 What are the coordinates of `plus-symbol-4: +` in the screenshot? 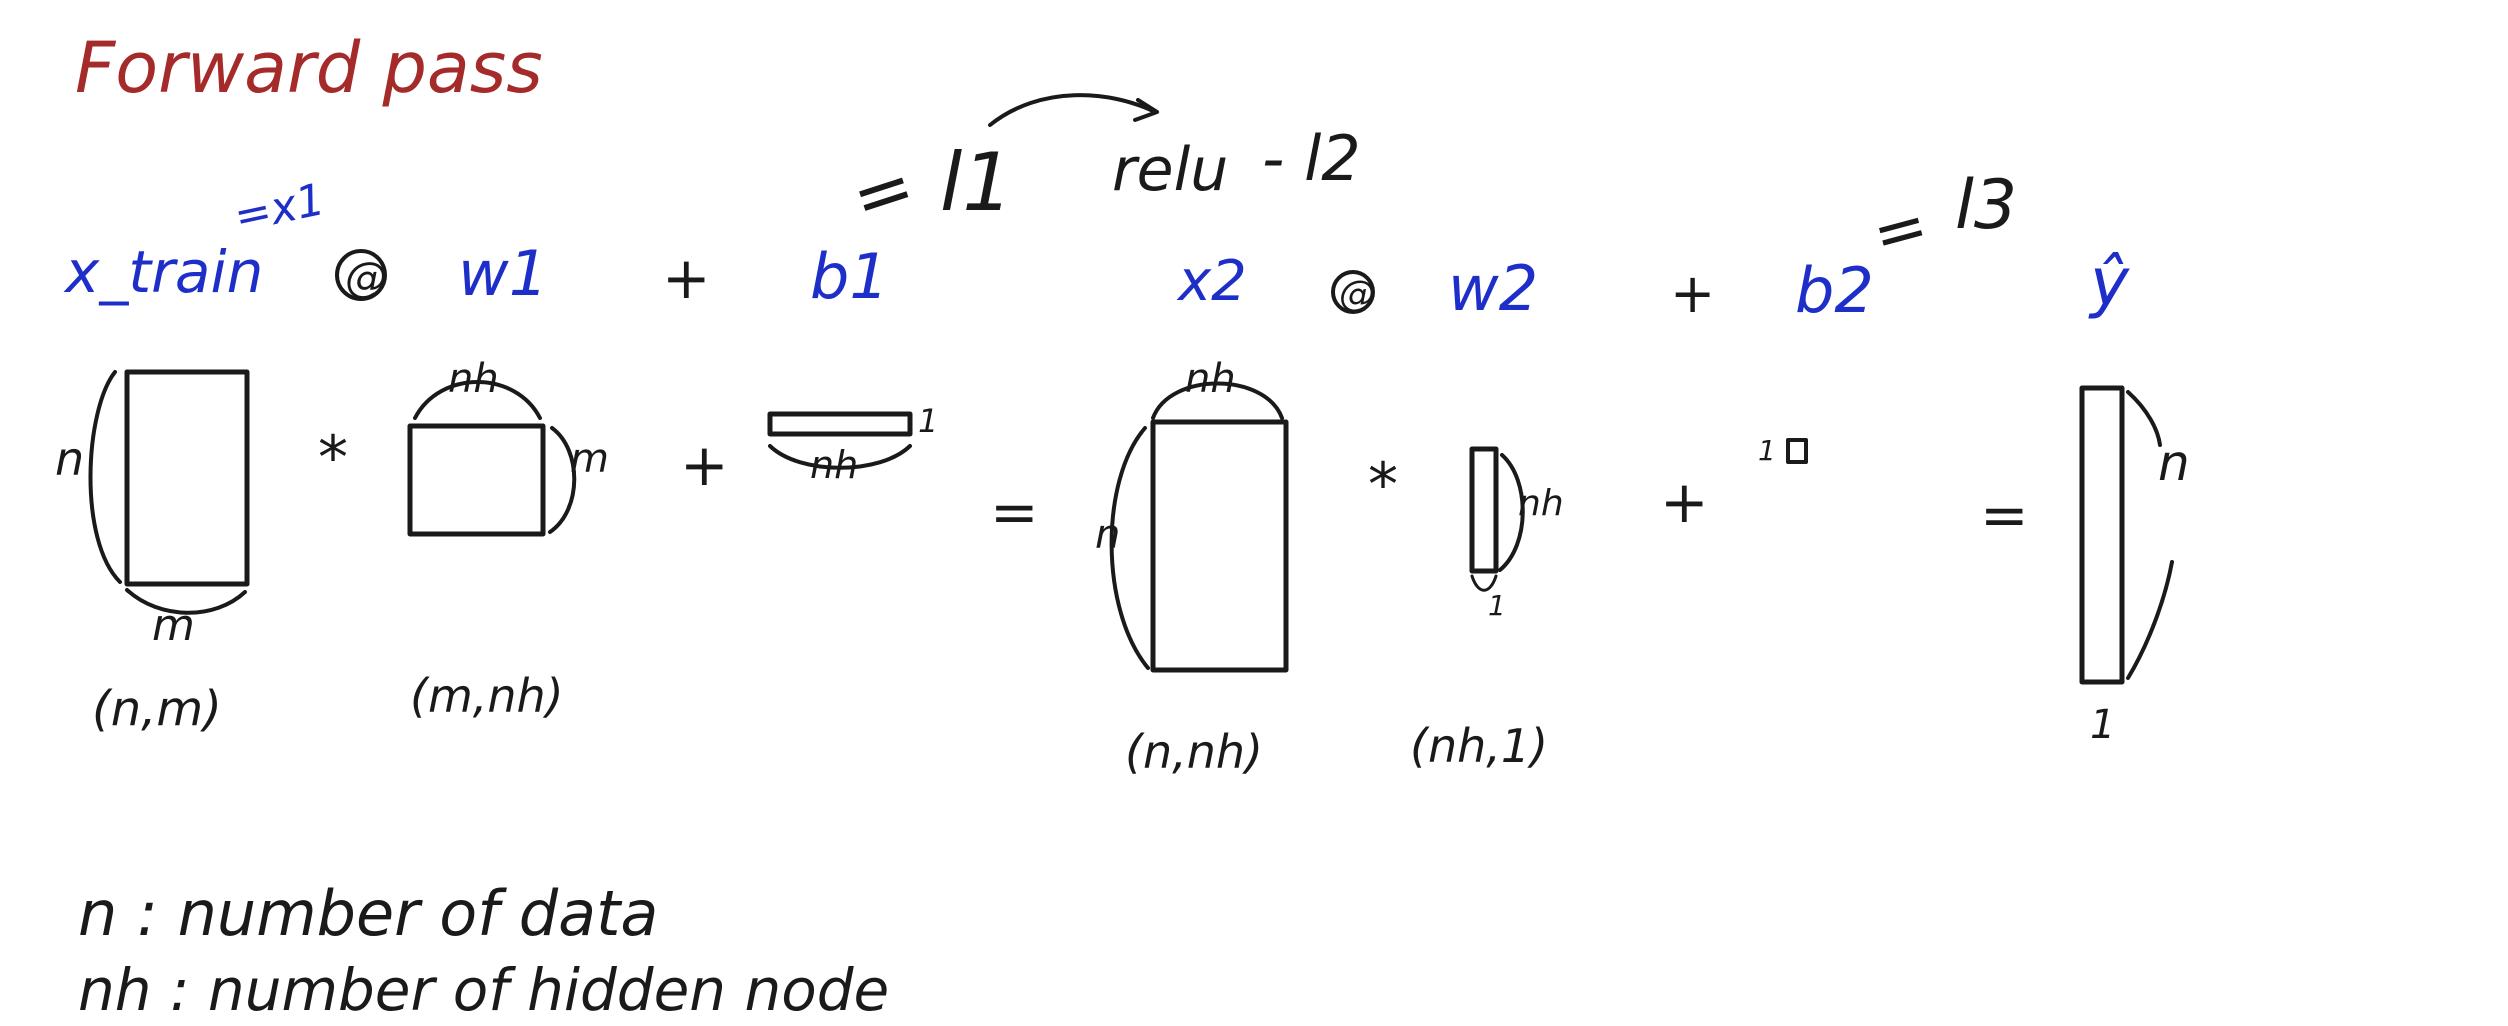 It's located at (1684, 502).